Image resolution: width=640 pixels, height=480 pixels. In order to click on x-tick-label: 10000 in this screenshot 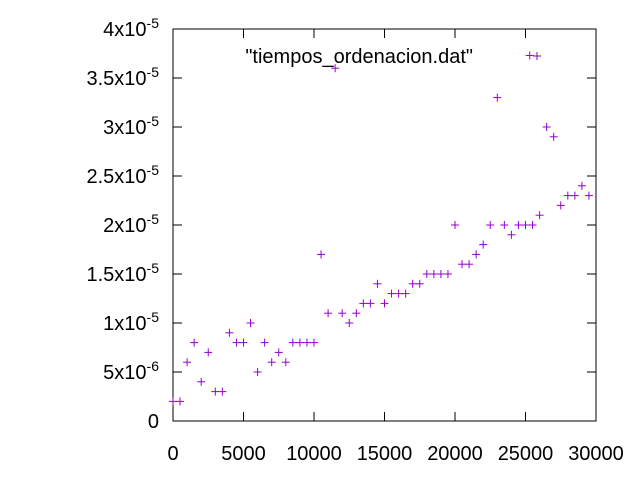, I will do `click(314, 454)`.